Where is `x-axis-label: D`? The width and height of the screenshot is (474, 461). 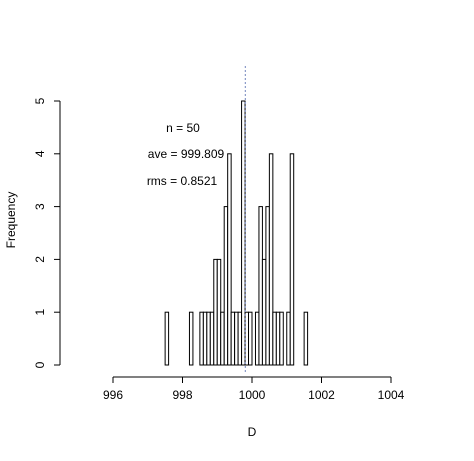
x-axis-label: D is located at coordinates (252, 432).